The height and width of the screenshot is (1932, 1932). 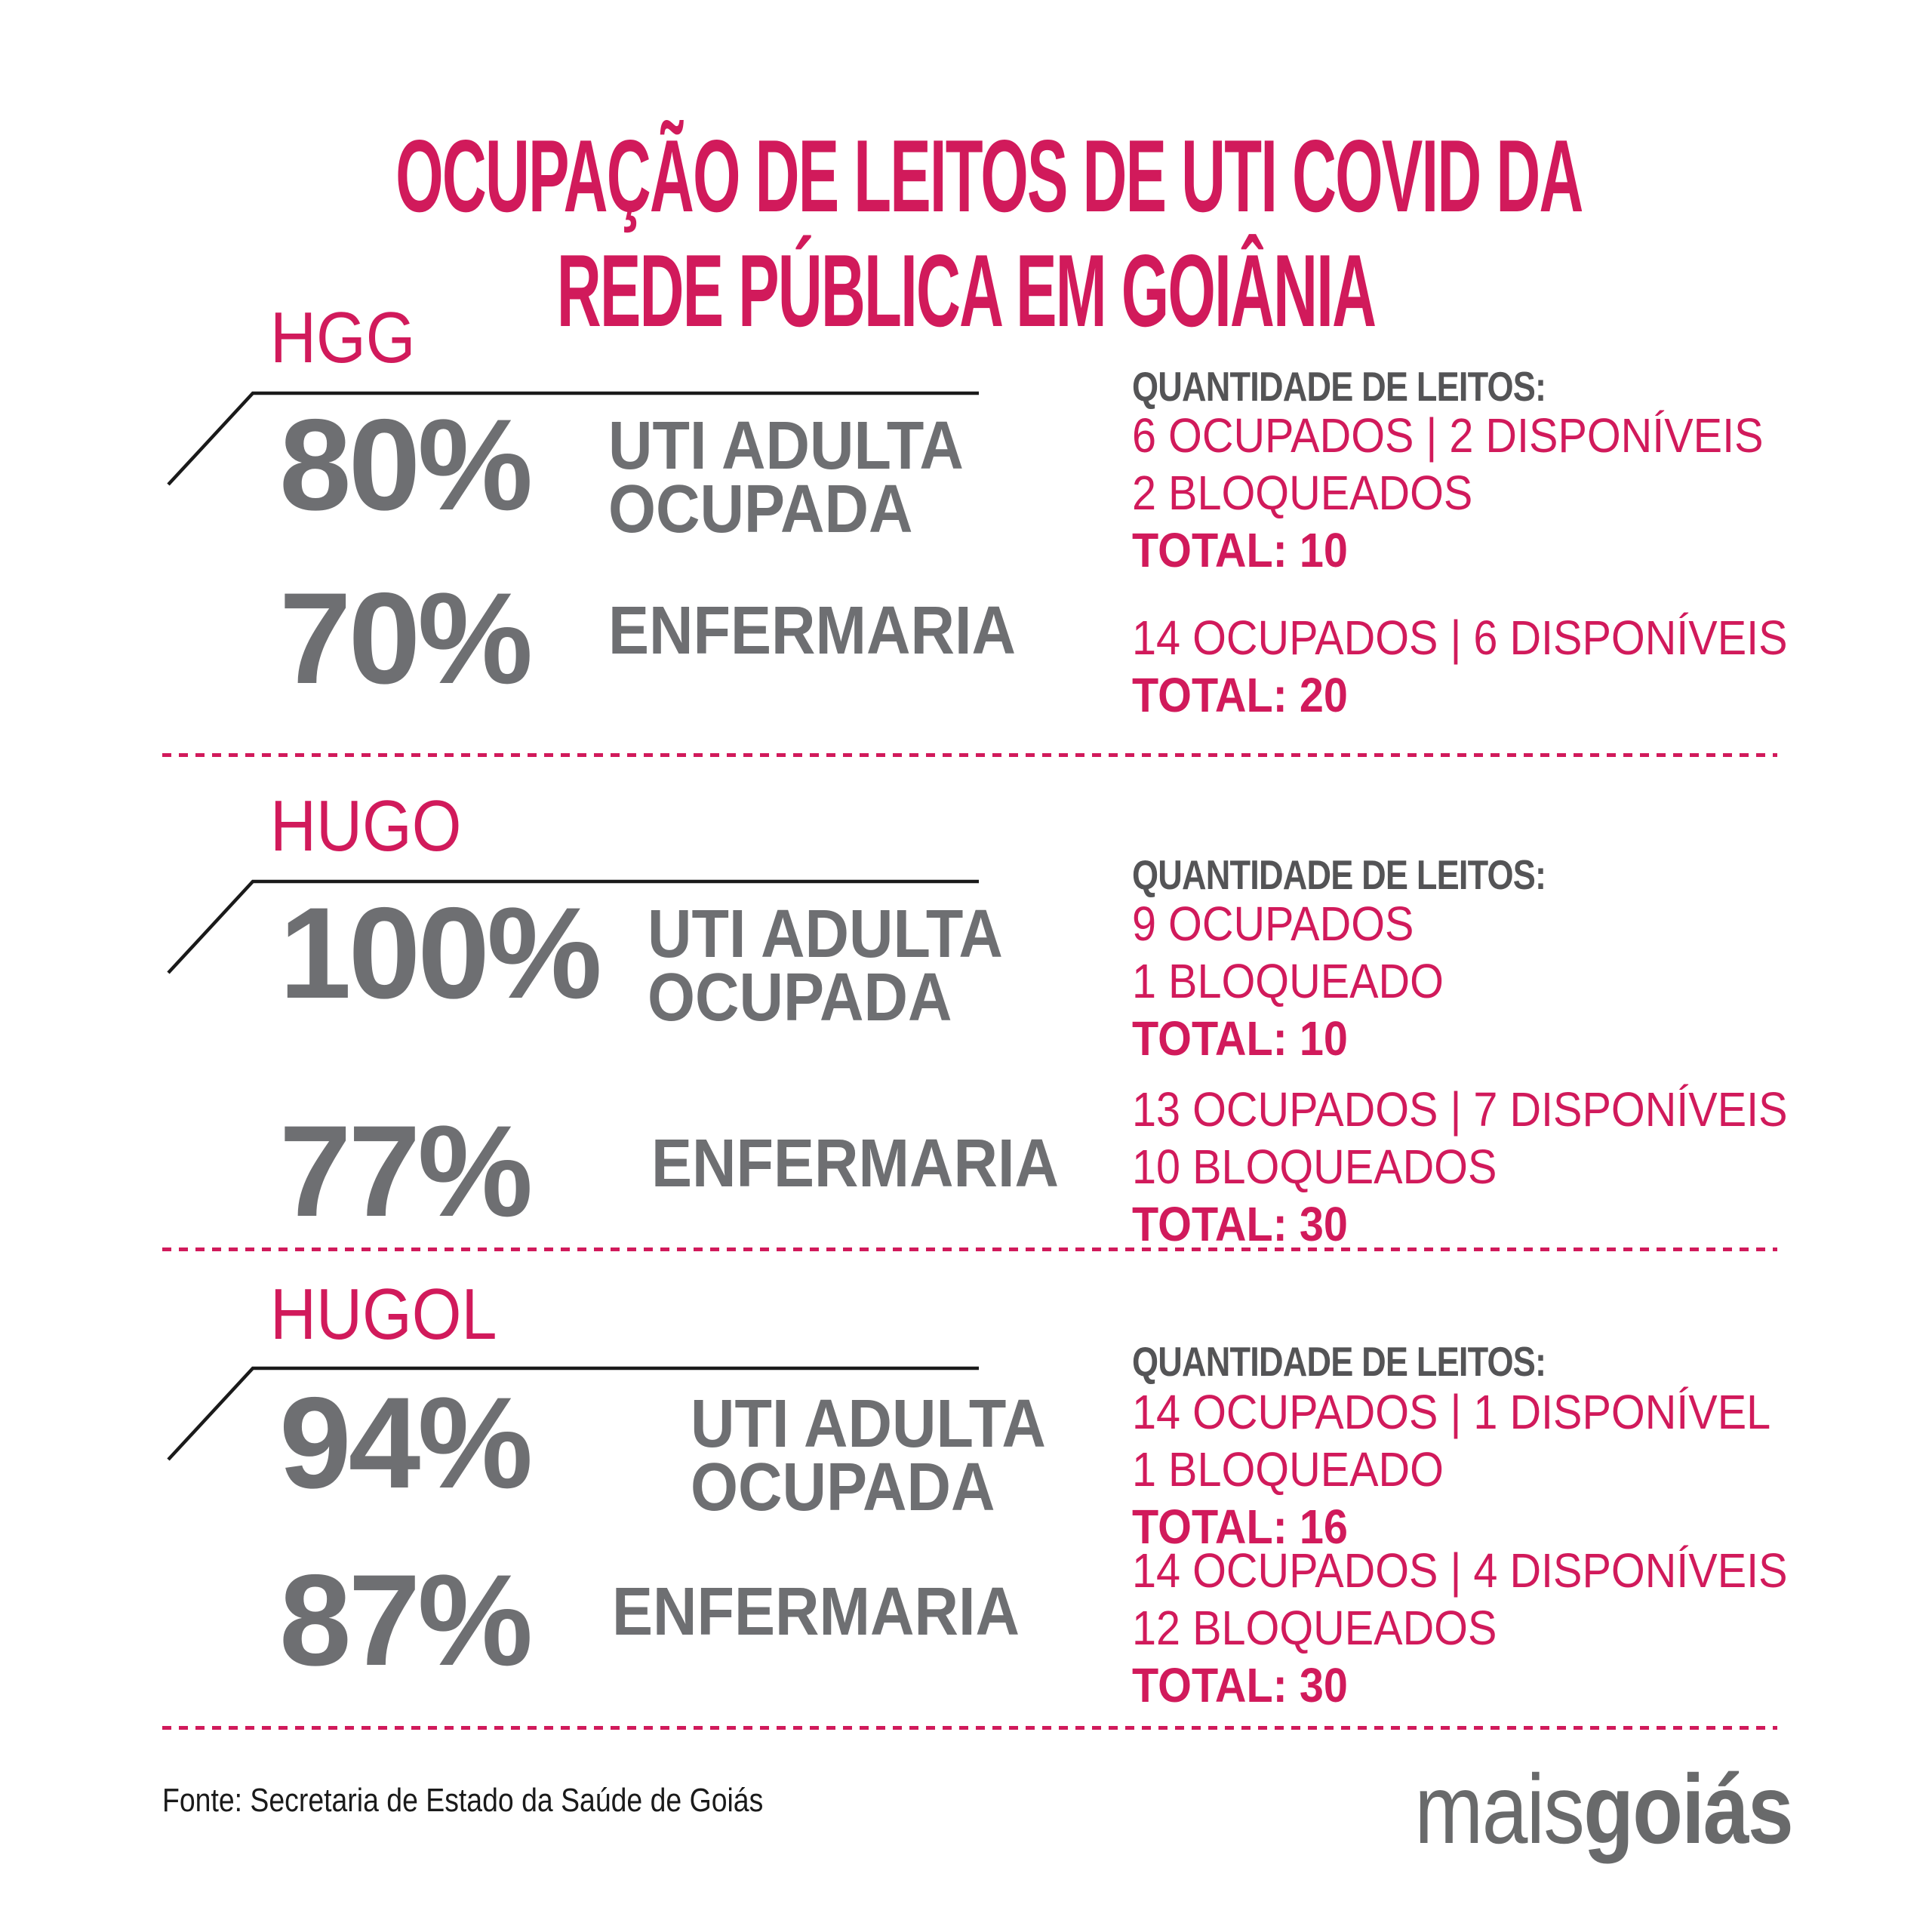 What do you see at coordinates (1240, 1685) in the screenshot?
I see `hugol-enfermaria-total: TOTAL: 30` at bounding box center [1240, 1685].